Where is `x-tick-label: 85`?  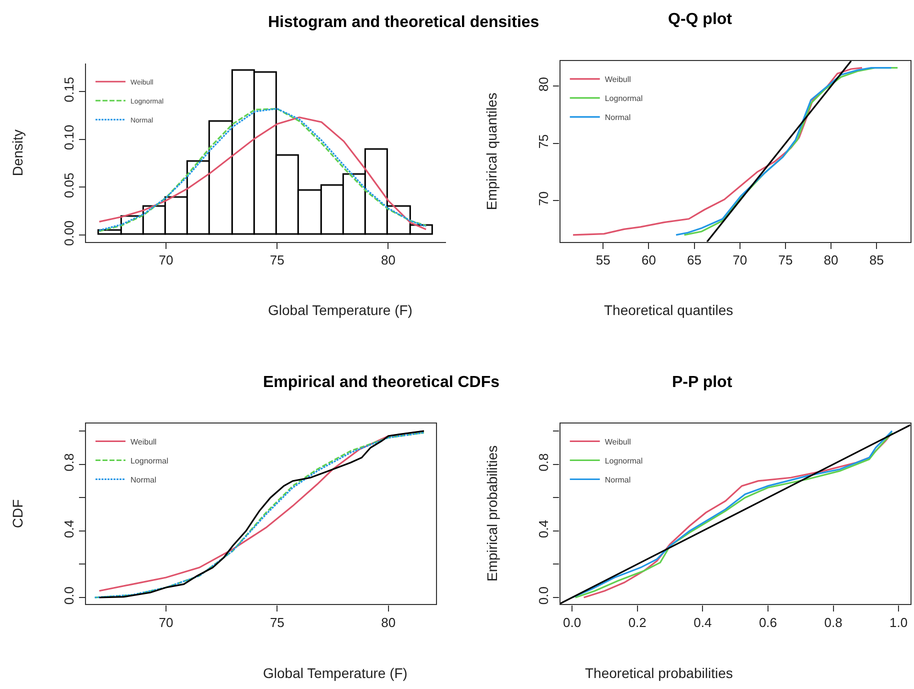 x-tick-label: 85 is located at coordinates (876, 260).